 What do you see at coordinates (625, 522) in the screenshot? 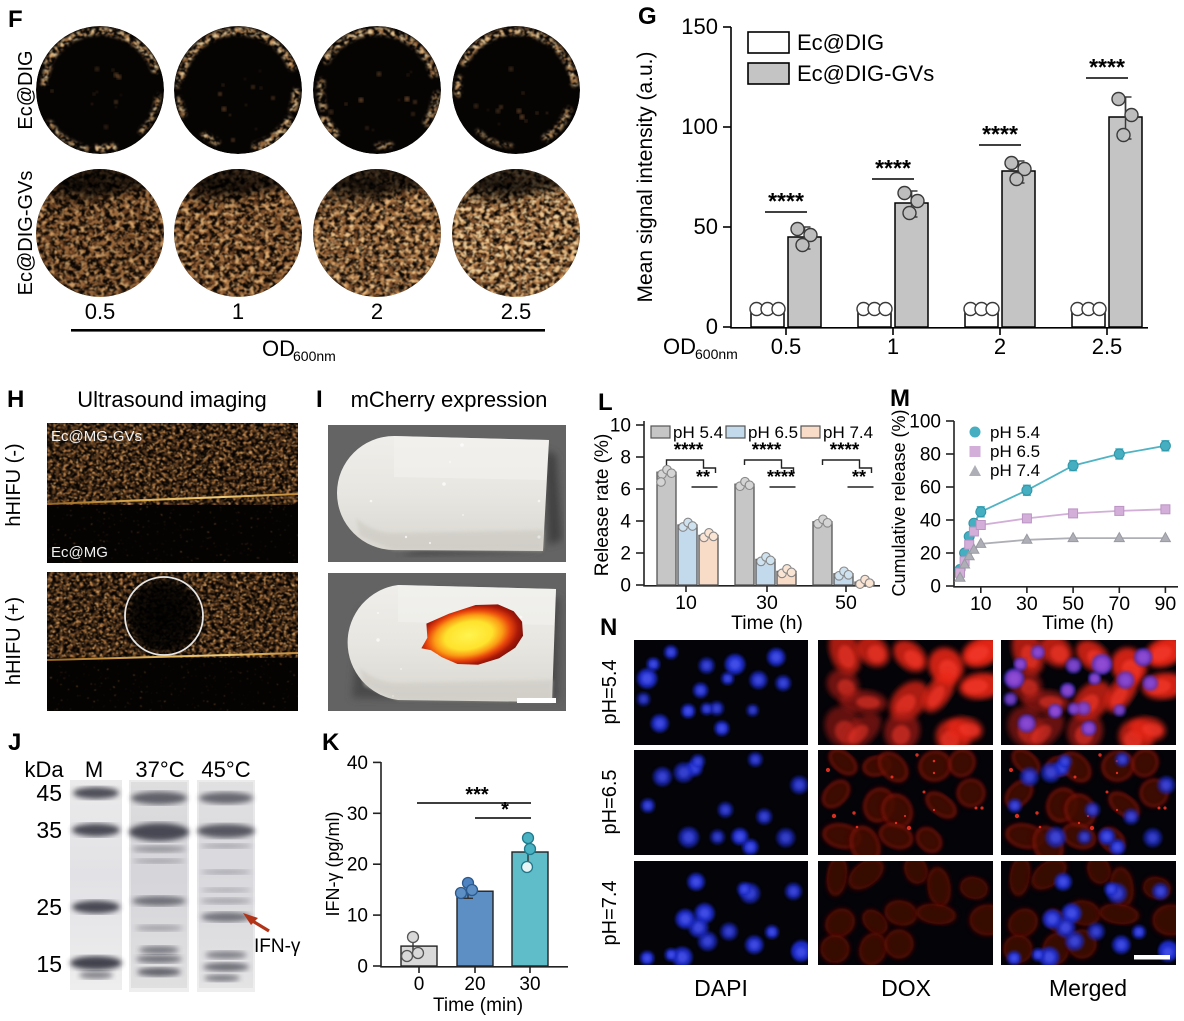
I see `svg-text: 4` at bounding box center [625, 522].